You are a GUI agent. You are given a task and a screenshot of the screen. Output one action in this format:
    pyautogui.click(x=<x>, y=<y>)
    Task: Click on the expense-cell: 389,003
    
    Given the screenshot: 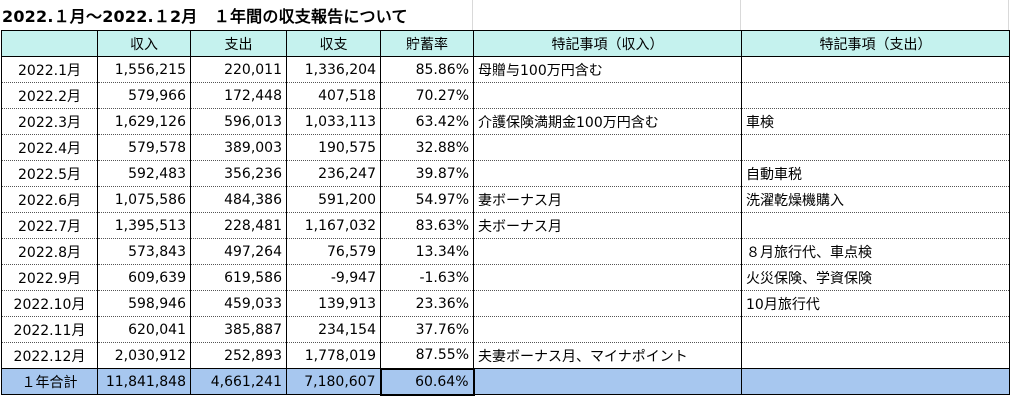 What is the action you would take?
    pyautogui.click(x=238, y=147)
    